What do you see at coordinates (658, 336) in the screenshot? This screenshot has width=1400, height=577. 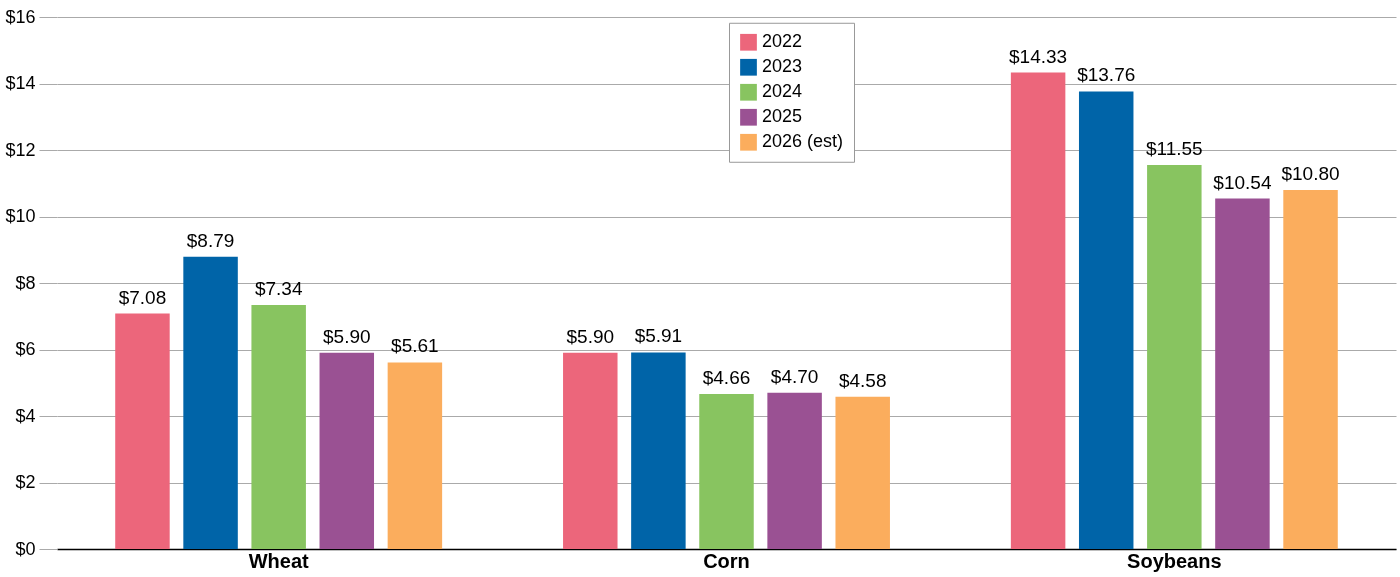 I see `data-label: $5.91` at bounding box center [658, 336].